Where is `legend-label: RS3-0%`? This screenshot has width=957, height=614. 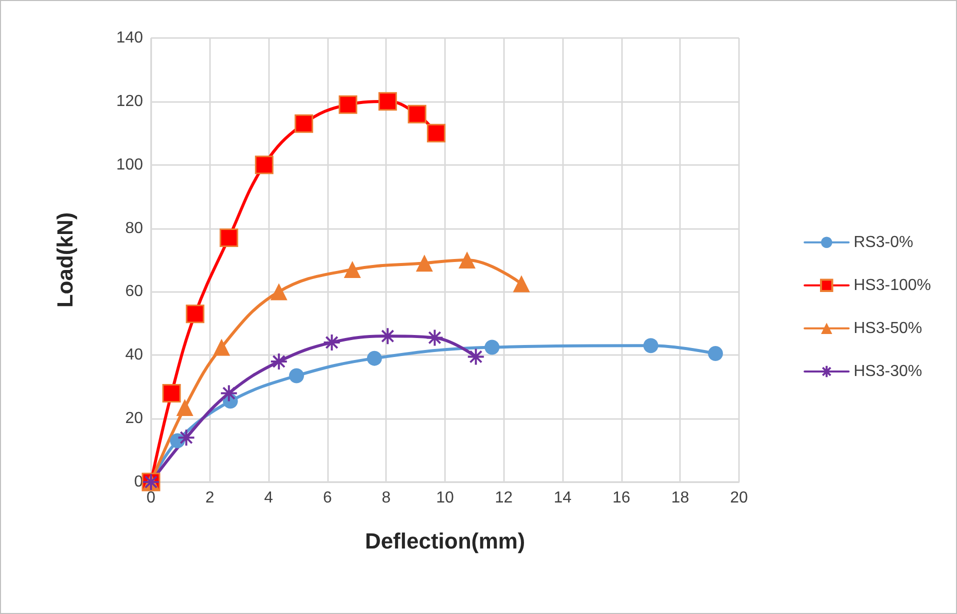 legend-label: RS3-0% is located at coordinates (884, 242).